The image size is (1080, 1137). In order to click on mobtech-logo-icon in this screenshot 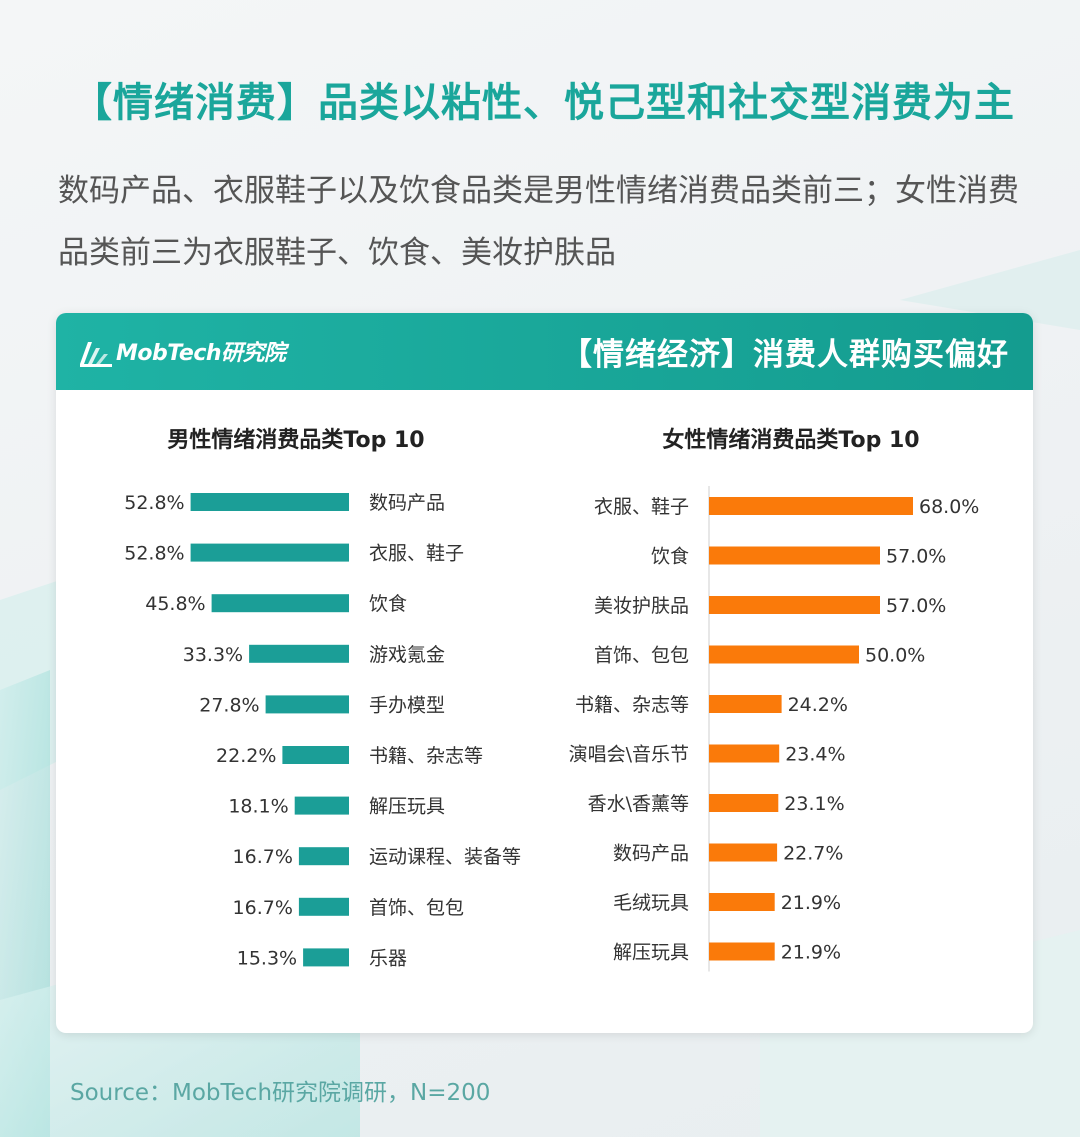, I will do `click(96, 354)`.